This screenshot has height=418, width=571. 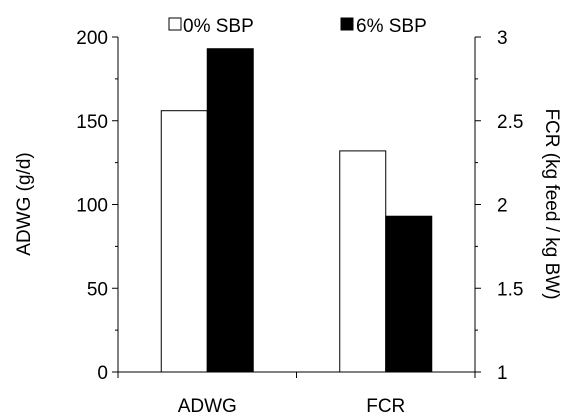 I want to click on left-tick-label-0: 0, so click(x=102, y=373).